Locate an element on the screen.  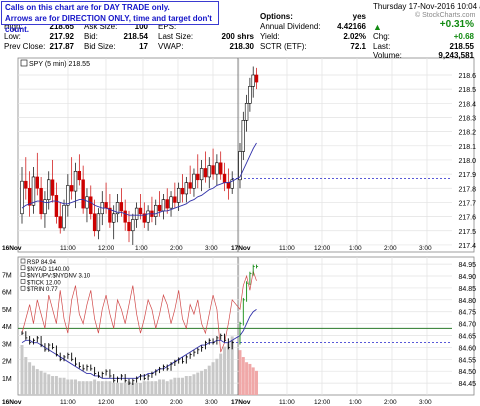
sctr-label: SCTR (ETF): is located at coordinates (283, 46).